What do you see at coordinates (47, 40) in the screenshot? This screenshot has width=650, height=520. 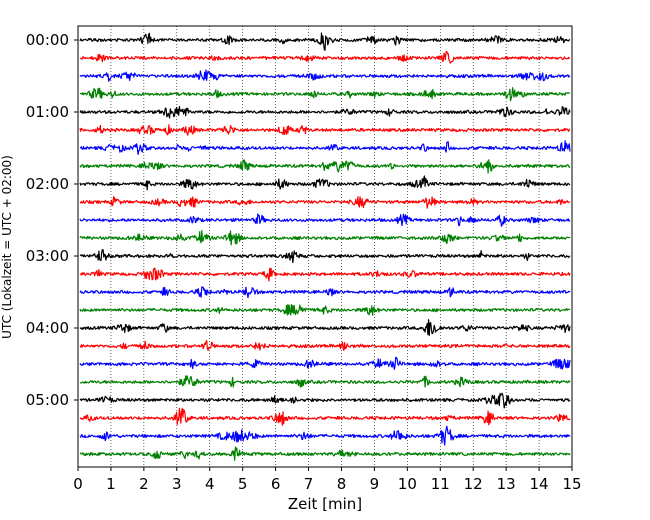 I see `y-tick-label: 00:00` at bounding box center [47, 40].